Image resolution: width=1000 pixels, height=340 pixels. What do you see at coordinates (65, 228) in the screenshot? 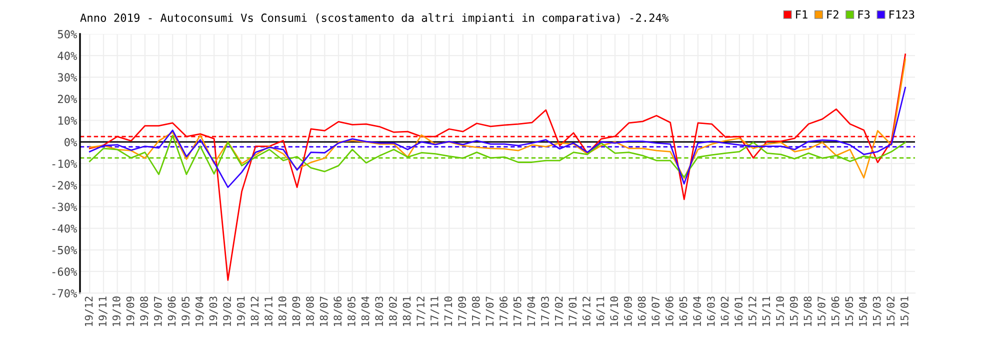
I see `y-tick-label: -40%` at bounding box center [65, 228].